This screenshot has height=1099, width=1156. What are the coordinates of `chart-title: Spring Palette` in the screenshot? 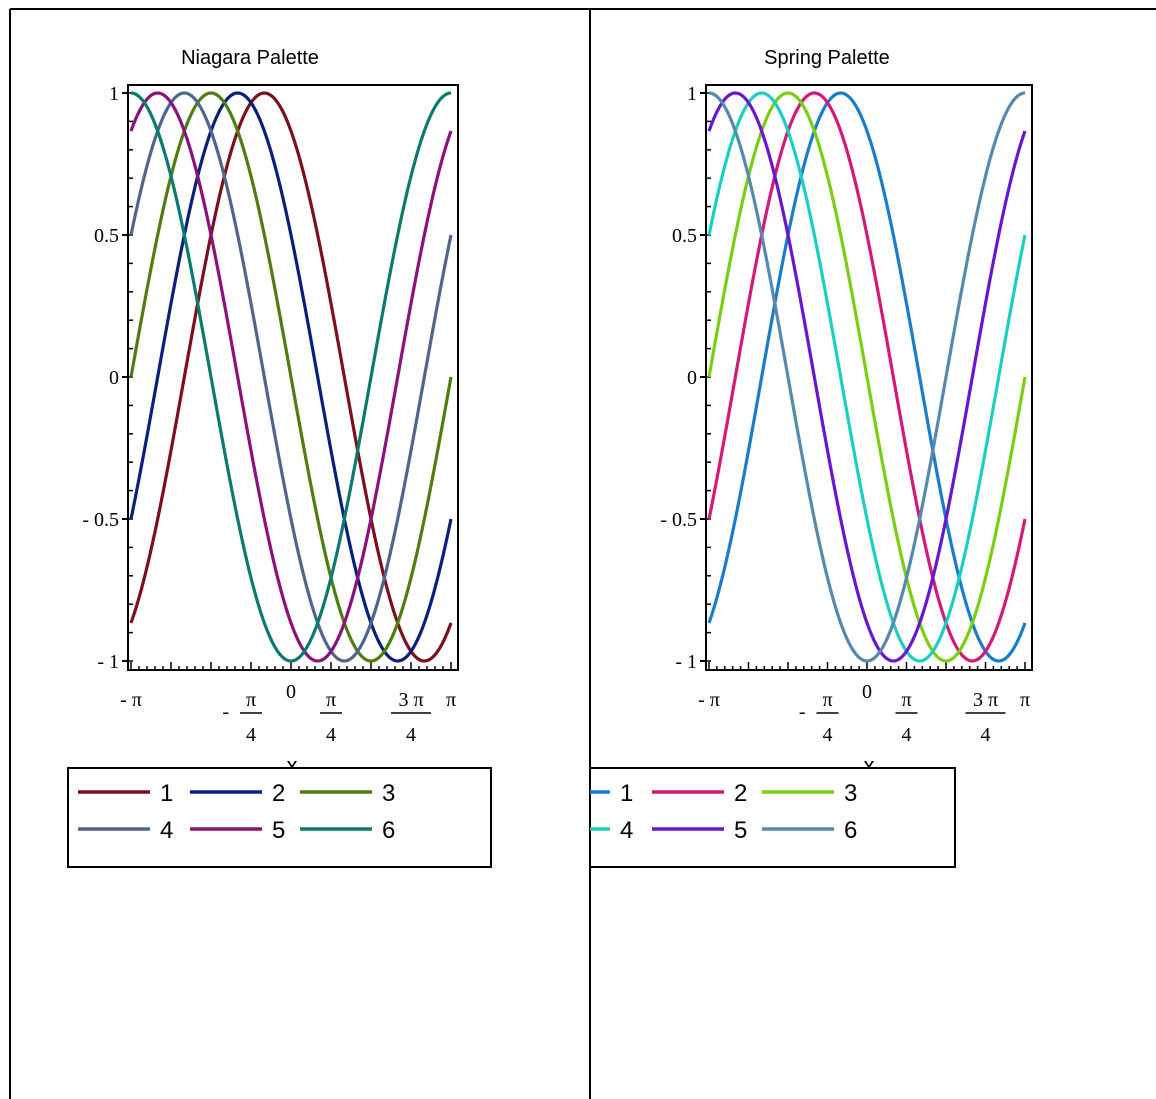 It's located at (827, 58).